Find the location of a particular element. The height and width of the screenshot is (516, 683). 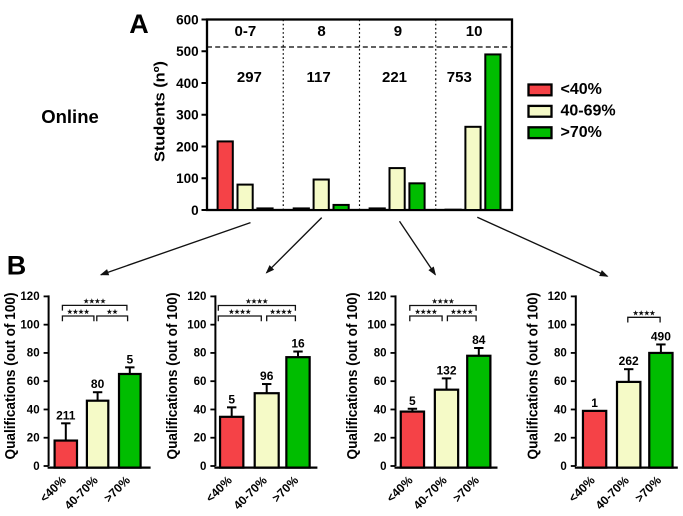

svg-text: A is located at coordinates (139, 24).